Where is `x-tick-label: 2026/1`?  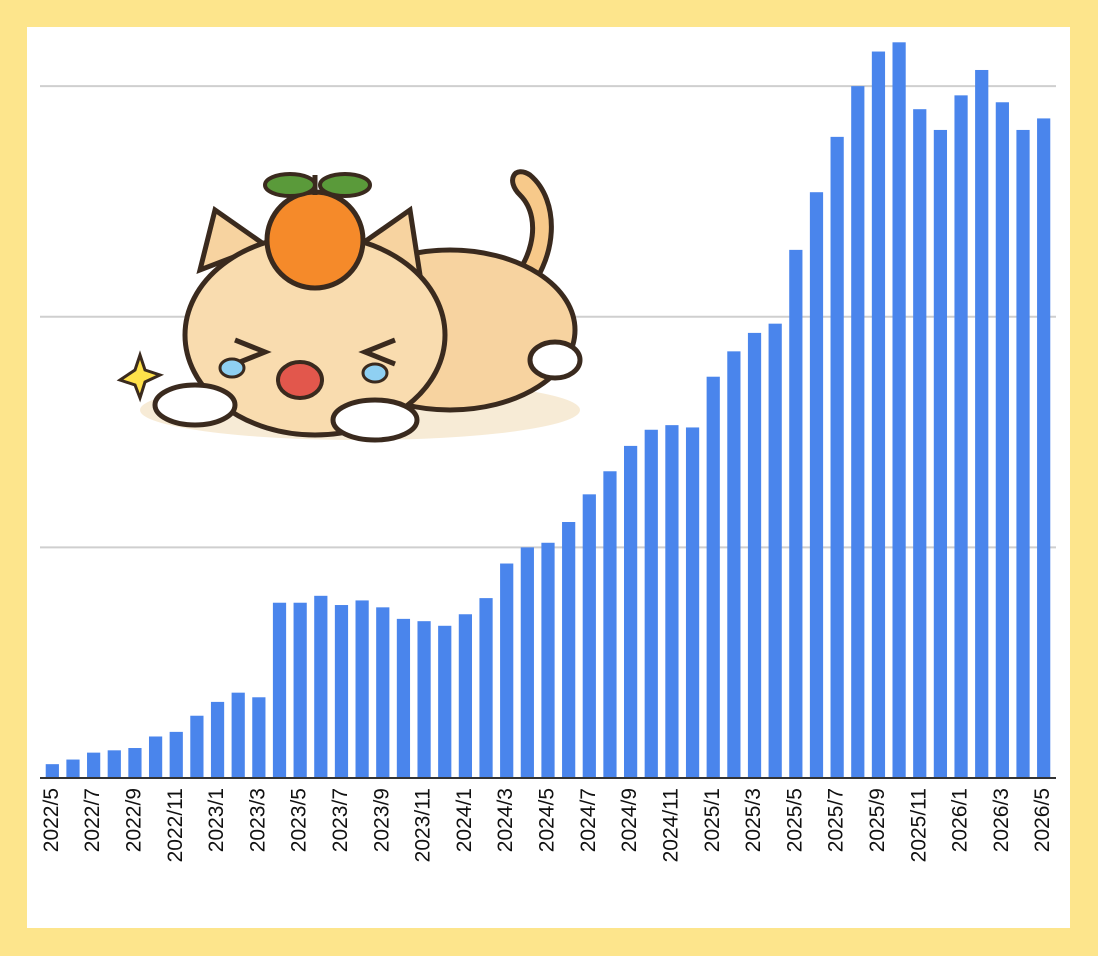
x-tick-label: 2026/1 is located at coordinates (960, 820).